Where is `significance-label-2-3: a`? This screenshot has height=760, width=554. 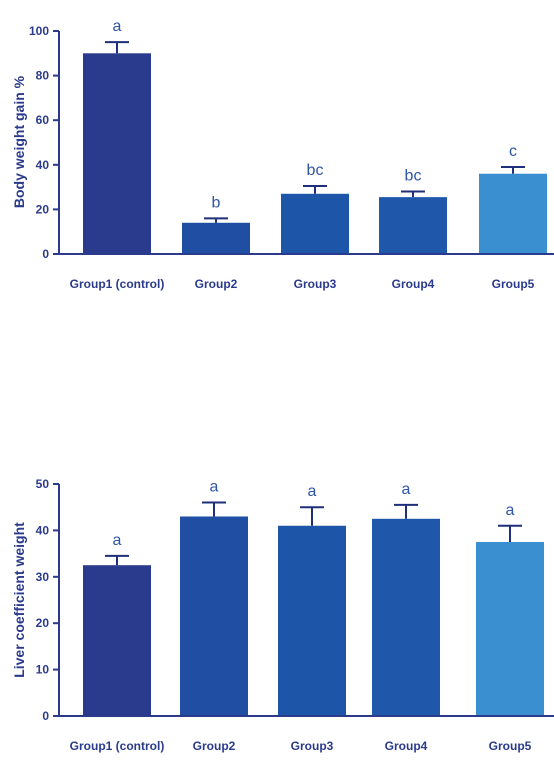
significance-label-2-3: a is located at coordinates (312, 491).